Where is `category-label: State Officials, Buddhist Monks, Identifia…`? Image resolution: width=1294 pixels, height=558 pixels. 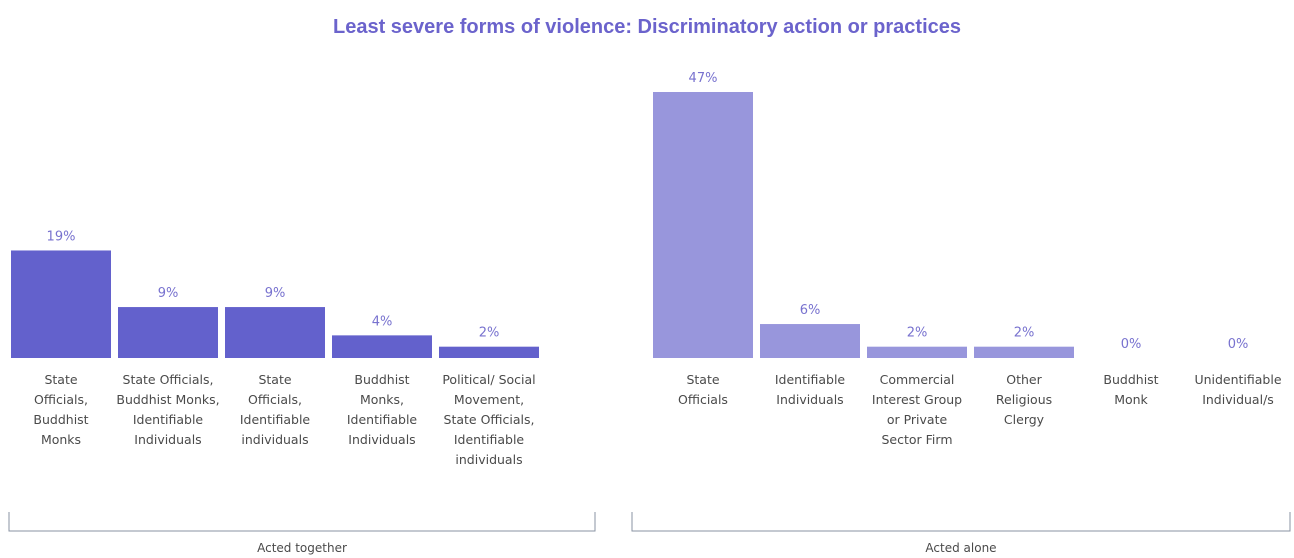 category-label: State Officials, Buddhist Monks, Identifia… is located at coordinates (167, 409).